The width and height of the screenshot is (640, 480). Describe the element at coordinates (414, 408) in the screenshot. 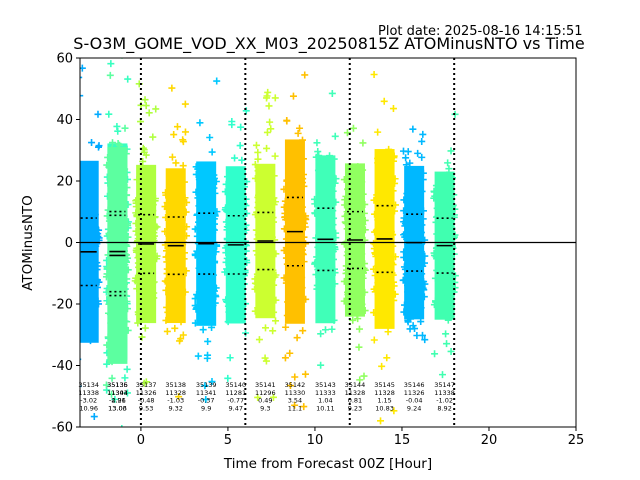

I see `stat-label: 9.24` at that location.